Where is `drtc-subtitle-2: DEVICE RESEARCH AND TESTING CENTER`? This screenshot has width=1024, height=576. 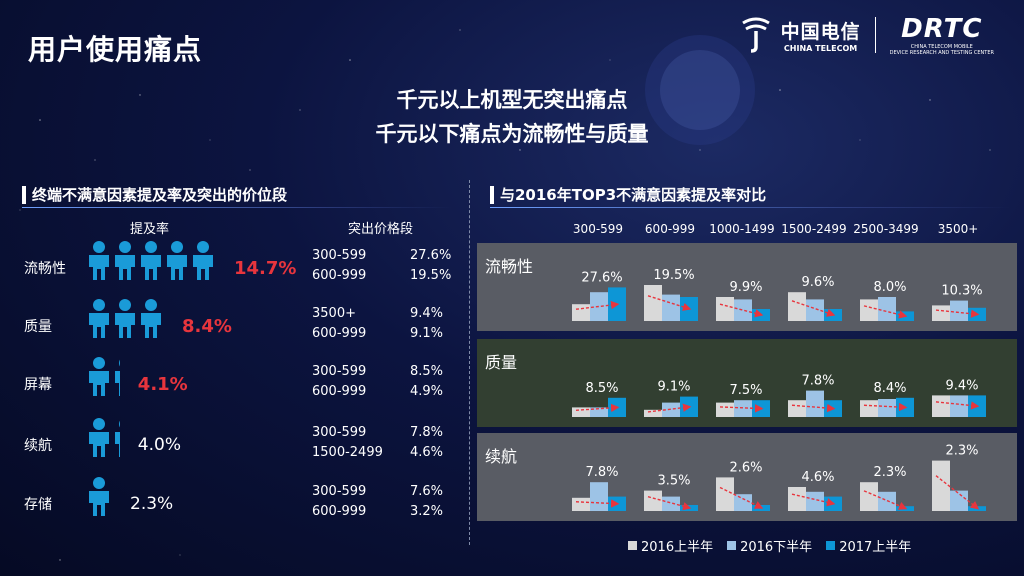 drtc-subtitle-2: DEVICE RESEARCH AND TESTING CENTER is located at coordinates (941, 53).